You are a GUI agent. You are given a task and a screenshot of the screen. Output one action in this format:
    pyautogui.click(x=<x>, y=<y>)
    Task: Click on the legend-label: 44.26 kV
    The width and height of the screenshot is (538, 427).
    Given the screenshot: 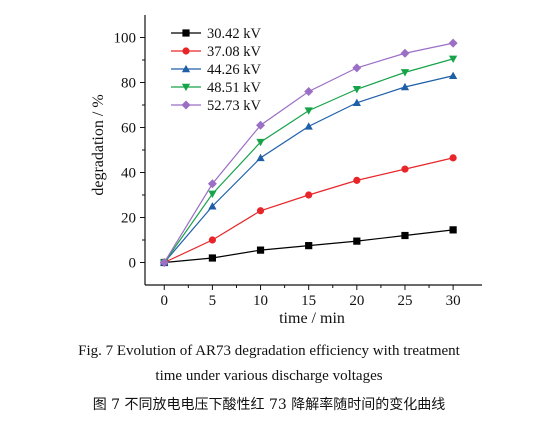 What is the action you would take?
    pyautogui.click(x=234, y=70)
    